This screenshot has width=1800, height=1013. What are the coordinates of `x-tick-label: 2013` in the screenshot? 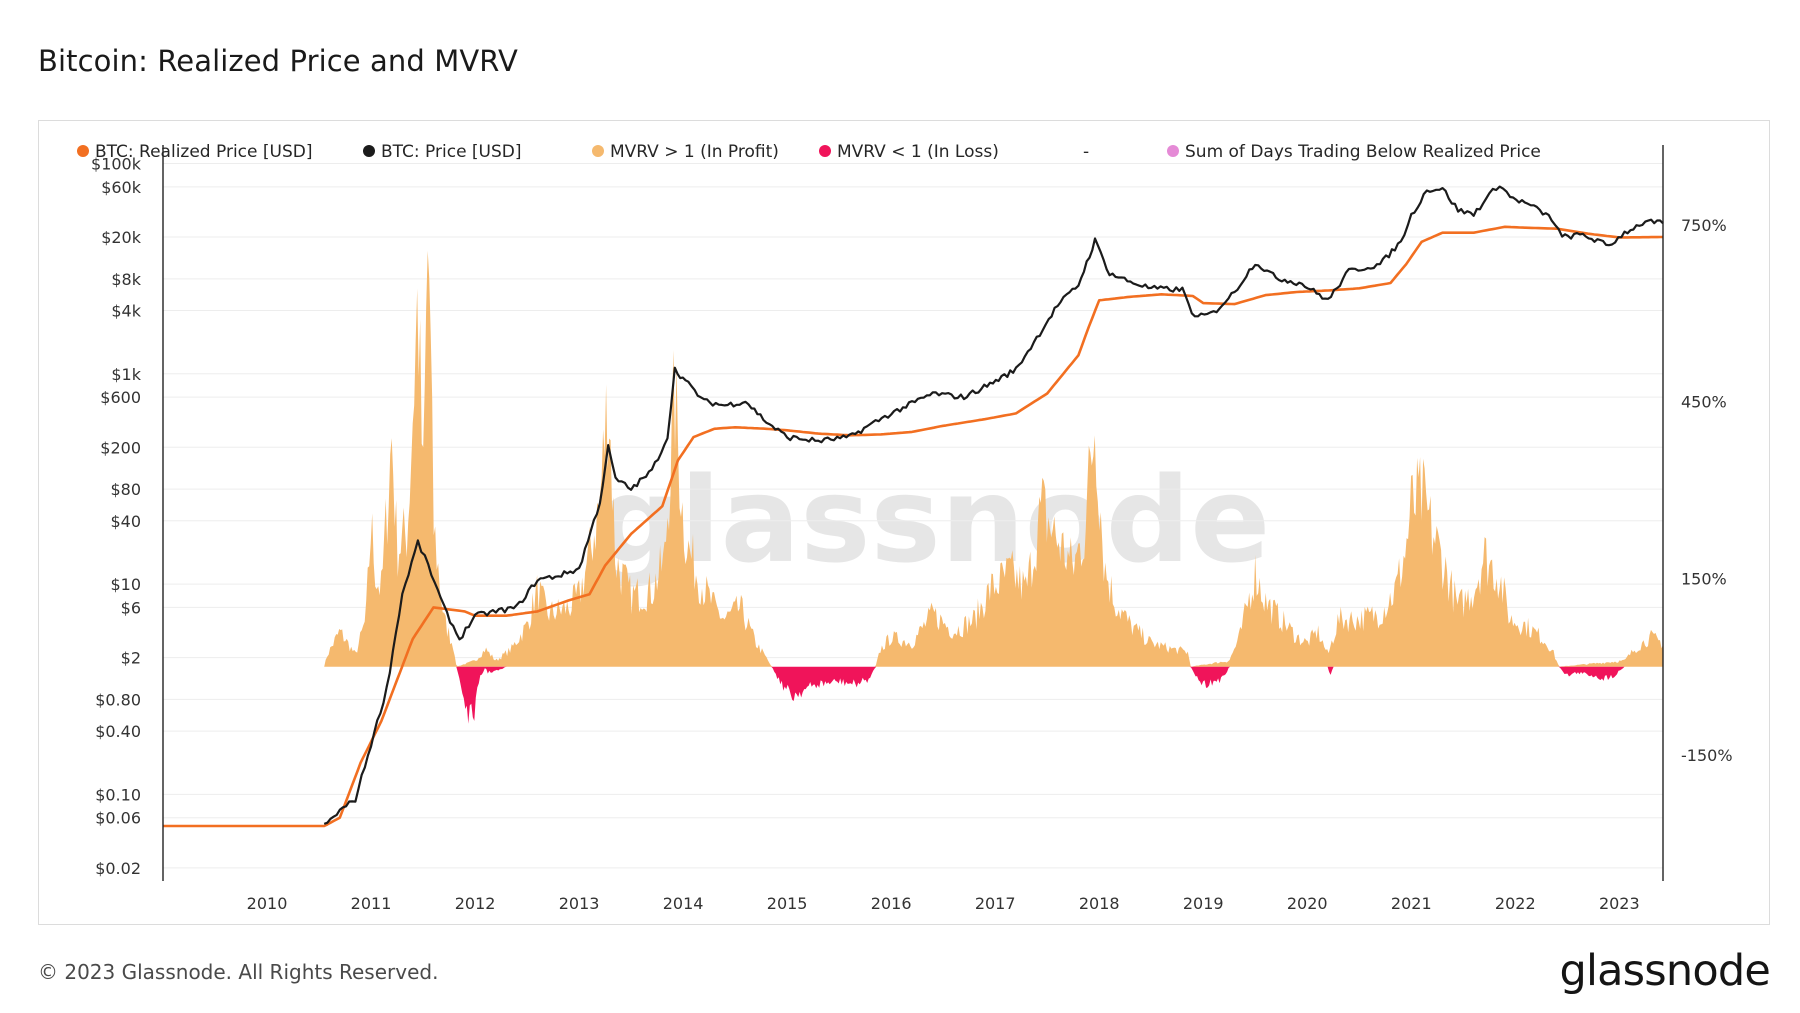 It's located at (579, 903).